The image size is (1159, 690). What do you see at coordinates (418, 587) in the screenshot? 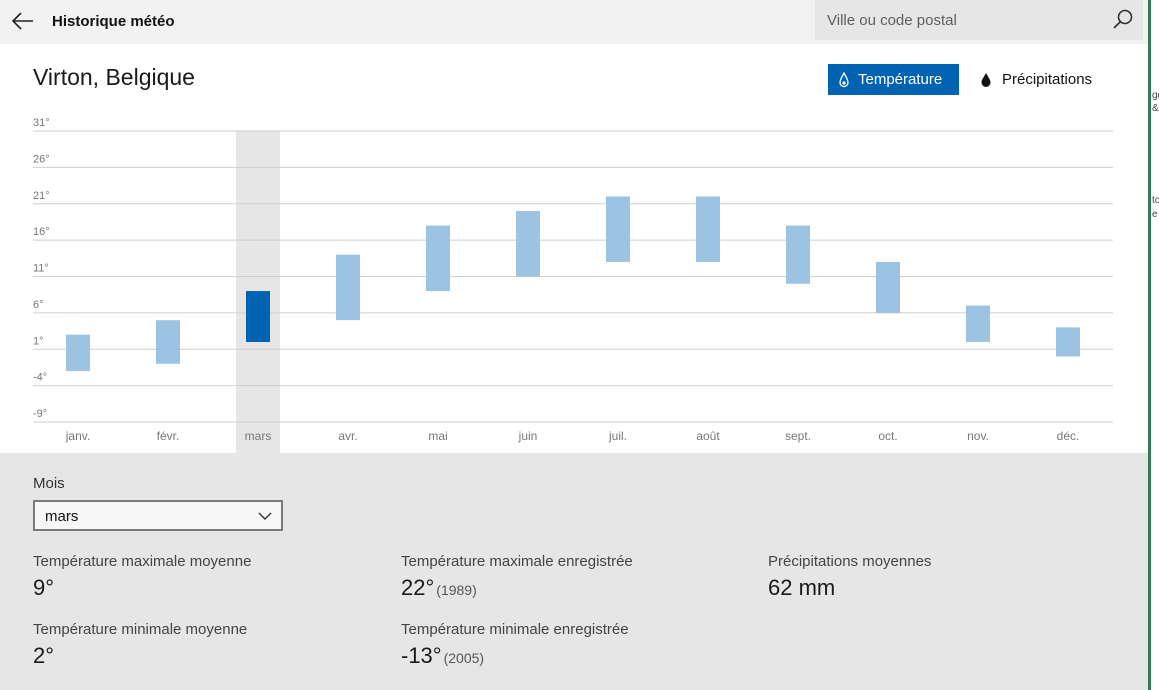
I see `record-max-value: 22°` at bounding box center [418, 587].